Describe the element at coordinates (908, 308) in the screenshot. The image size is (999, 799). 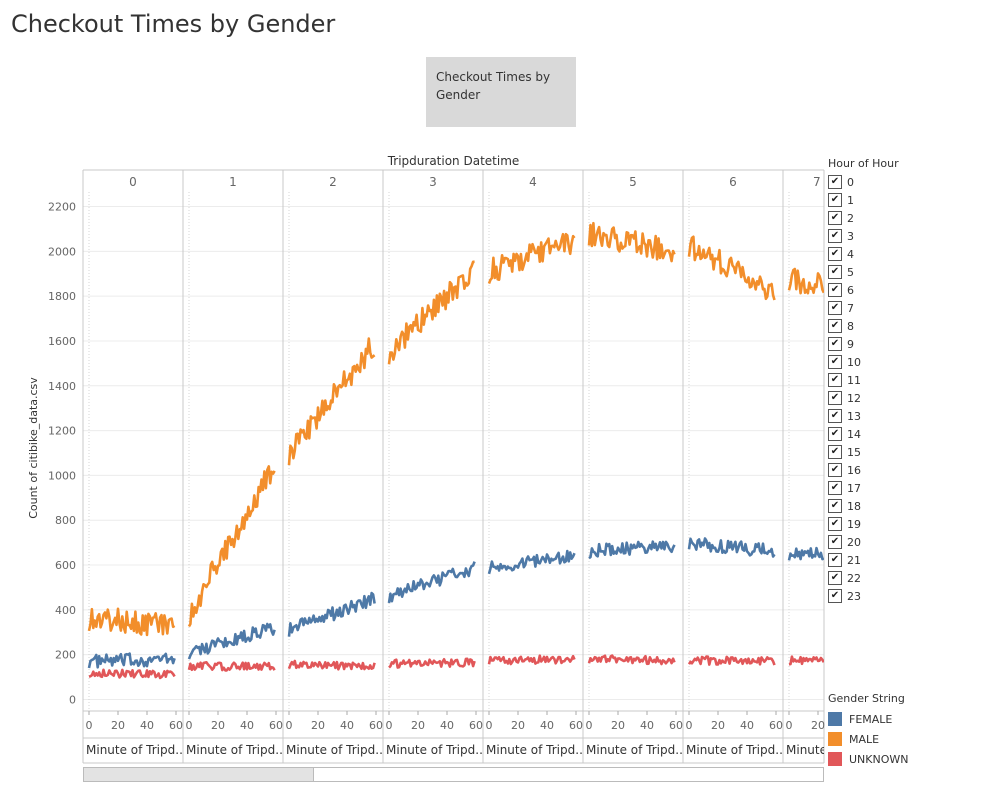
I see `hour-filter-item-7: ✔ 7` at that location.